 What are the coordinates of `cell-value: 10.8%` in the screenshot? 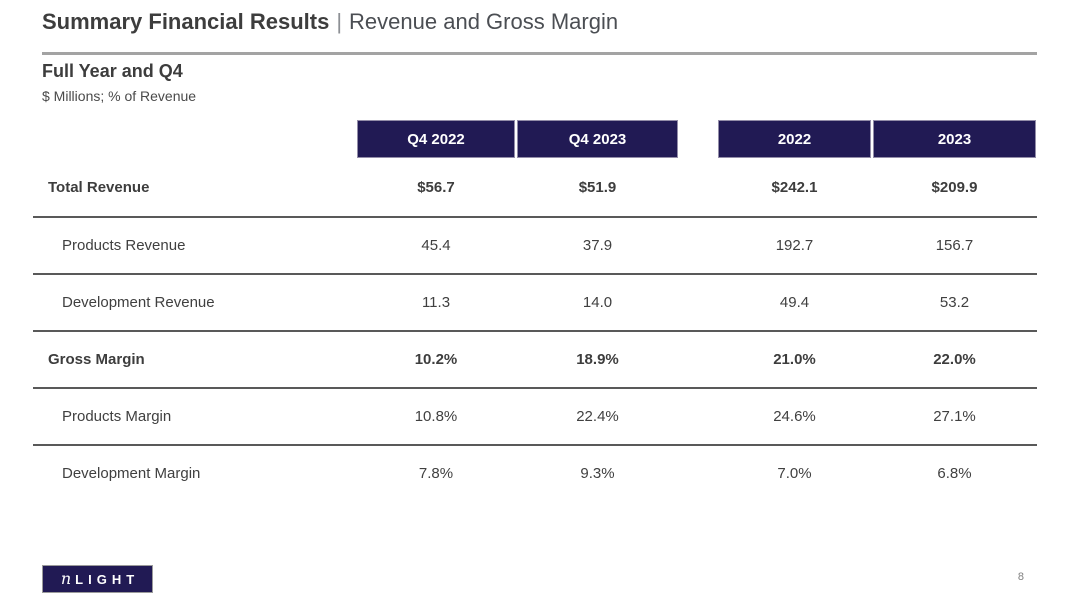 It's located at (436, 416).